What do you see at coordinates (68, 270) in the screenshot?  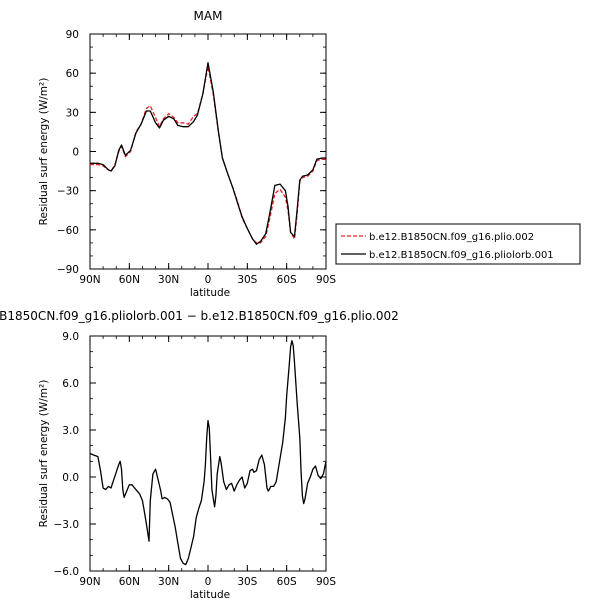 I see `y-tick-label: −90` at bounding box center [68, 270].